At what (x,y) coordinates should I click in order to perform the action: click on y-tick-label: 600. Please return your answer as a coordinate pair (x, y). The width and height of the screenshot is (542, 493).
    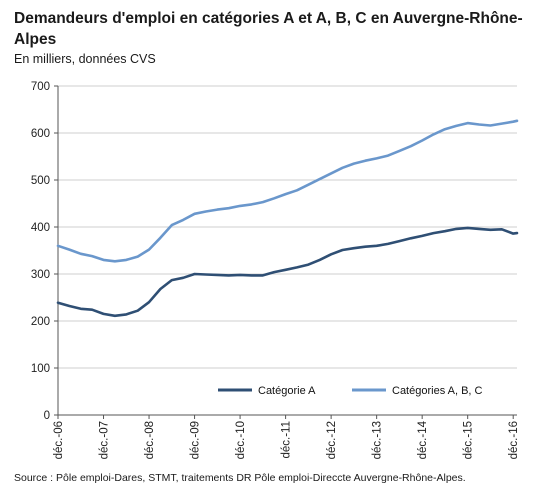
    Looking at the image, I should click on (40, 134).